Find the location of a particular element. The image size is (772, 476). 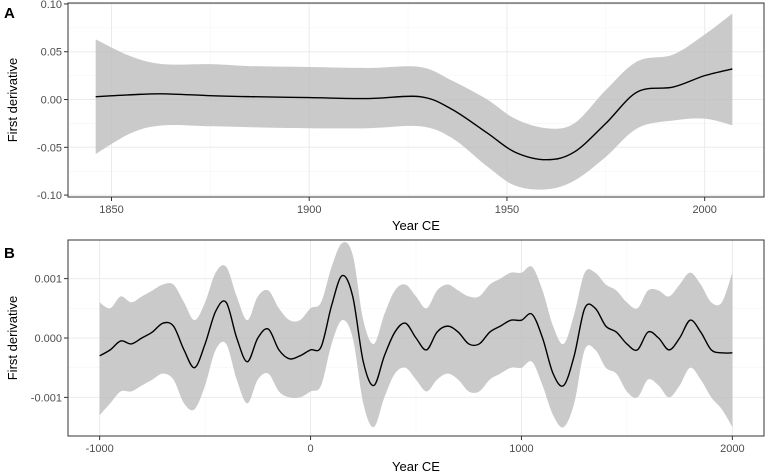

panel-a-x-axis-title: Year CE is located at coordinates (416, 225).